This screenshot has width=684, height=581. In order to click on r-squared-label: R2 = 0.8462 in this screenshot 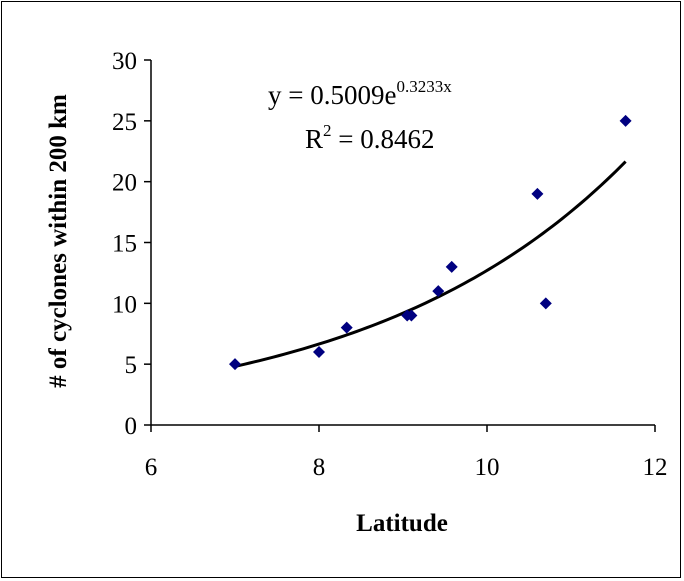, I will do `click(370, 137)`.